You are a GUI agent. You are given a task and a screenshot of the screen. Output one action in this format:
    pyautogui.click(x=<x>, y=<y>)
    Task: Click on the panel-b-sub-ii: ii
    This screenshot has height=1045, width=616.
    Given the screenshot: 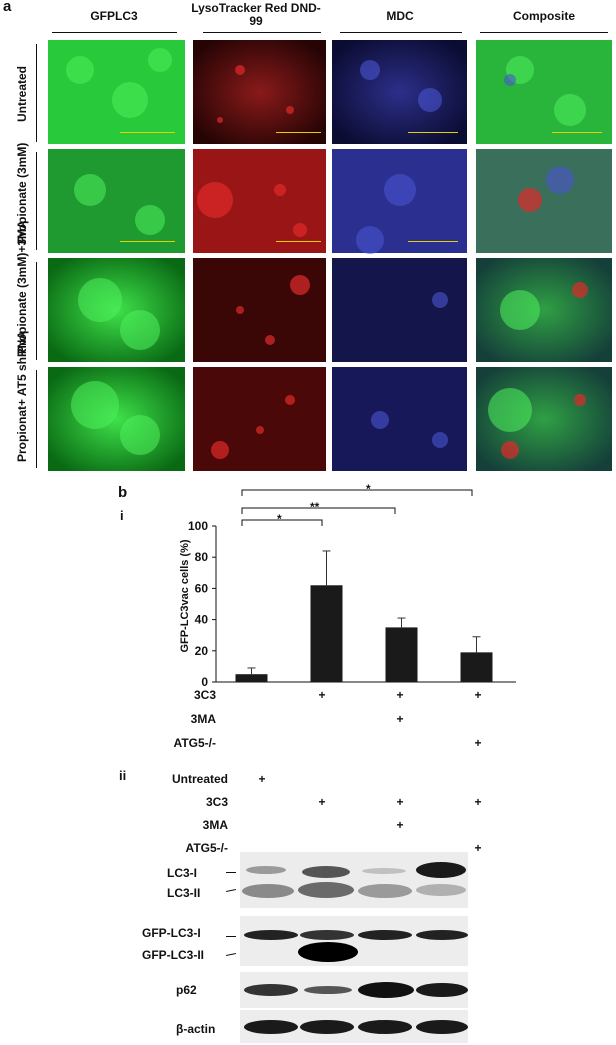 What is the action you would take?
    pyautogui.click(x=123, y=775)
    